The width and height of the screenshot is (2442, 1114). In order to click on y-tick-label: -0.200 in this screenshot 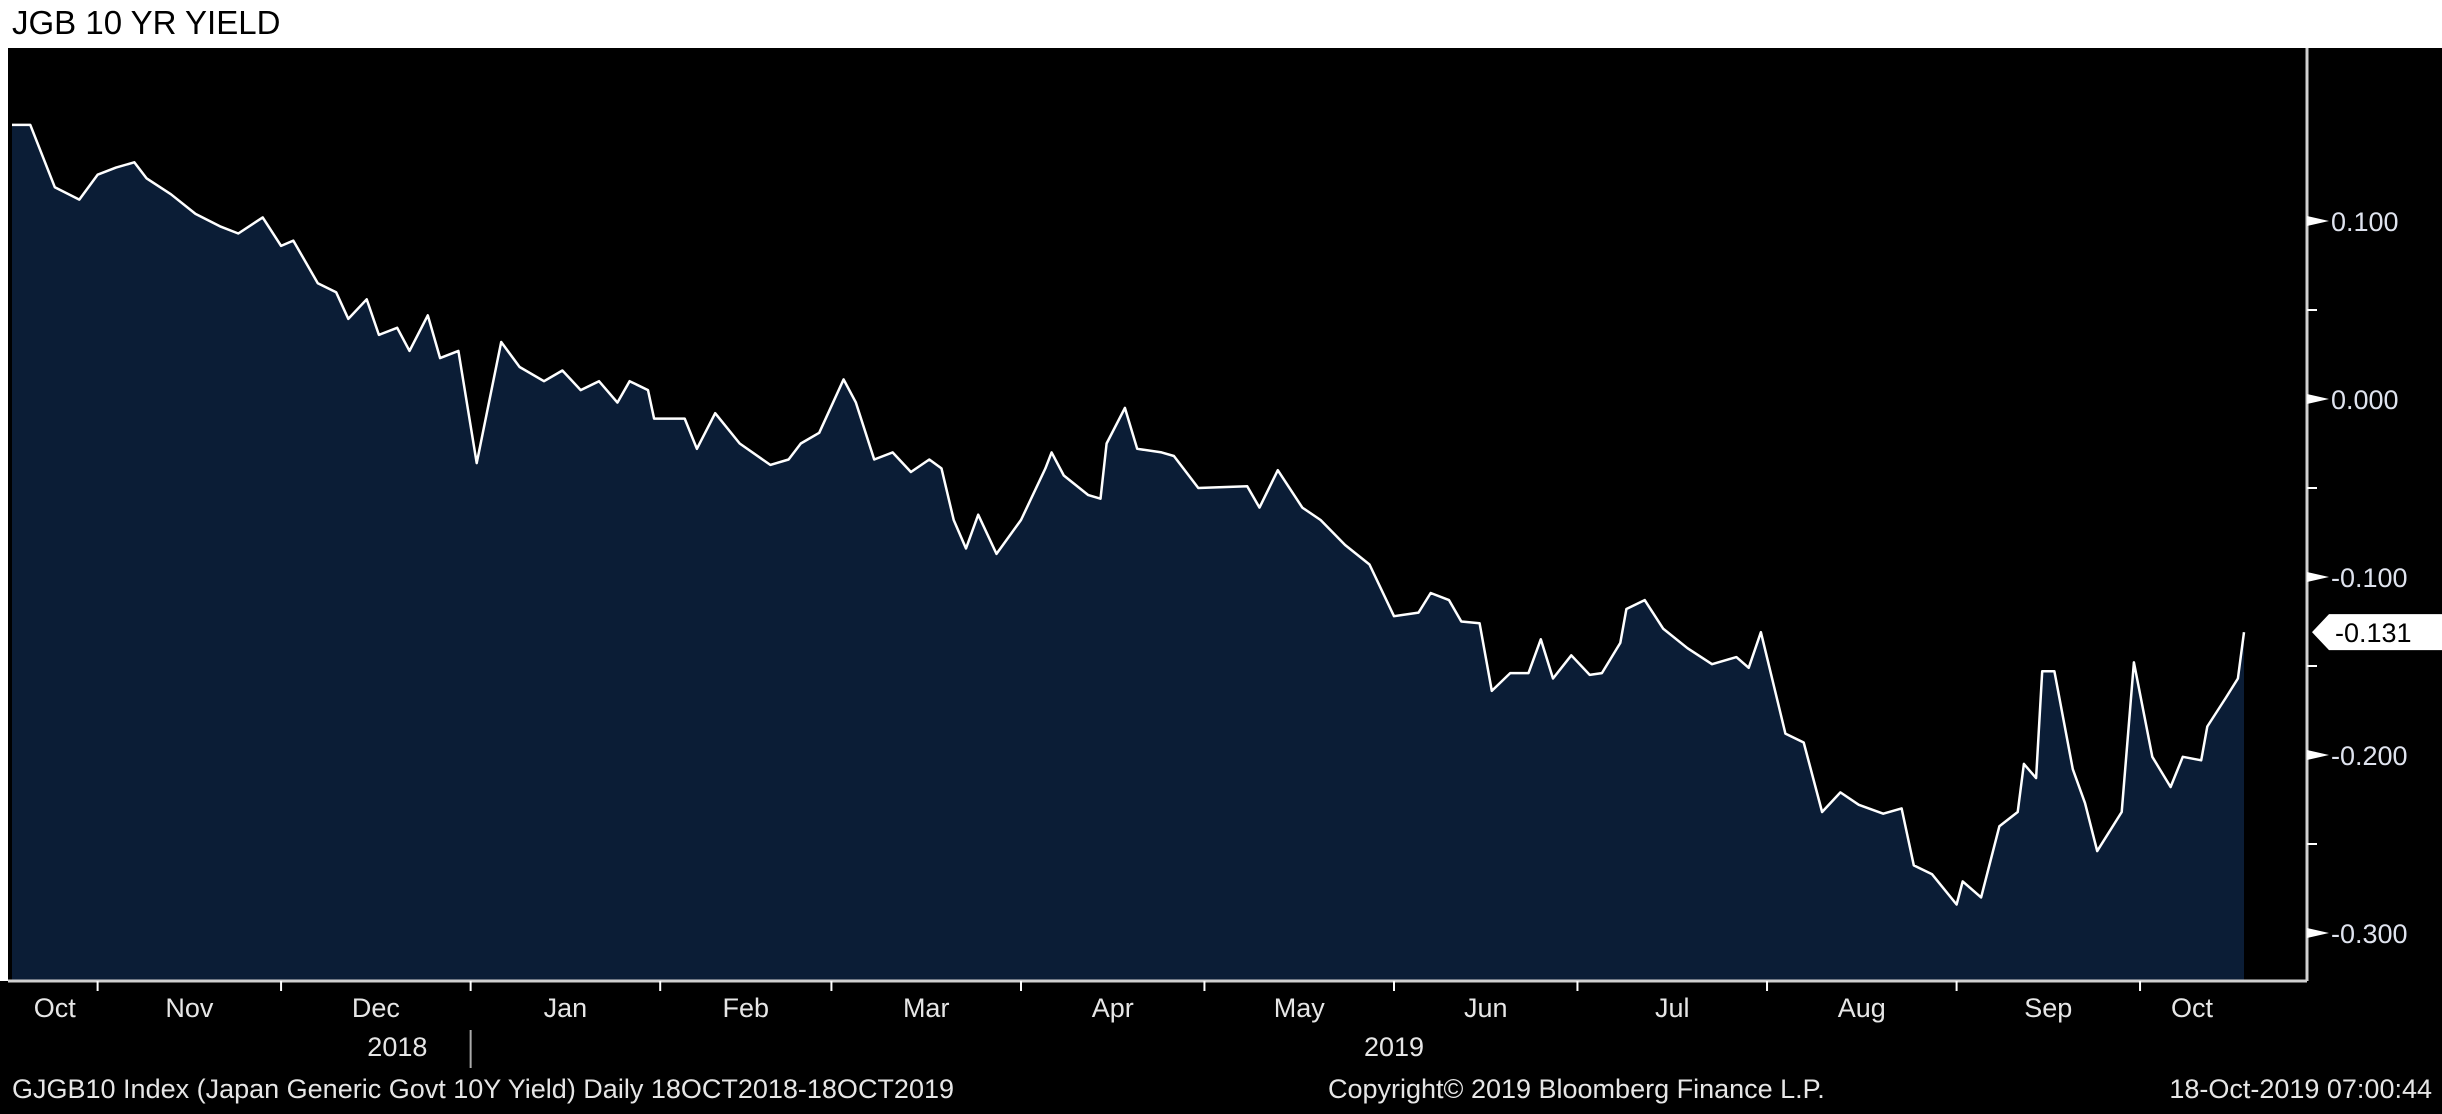, I will do `click(2369, 756)`.